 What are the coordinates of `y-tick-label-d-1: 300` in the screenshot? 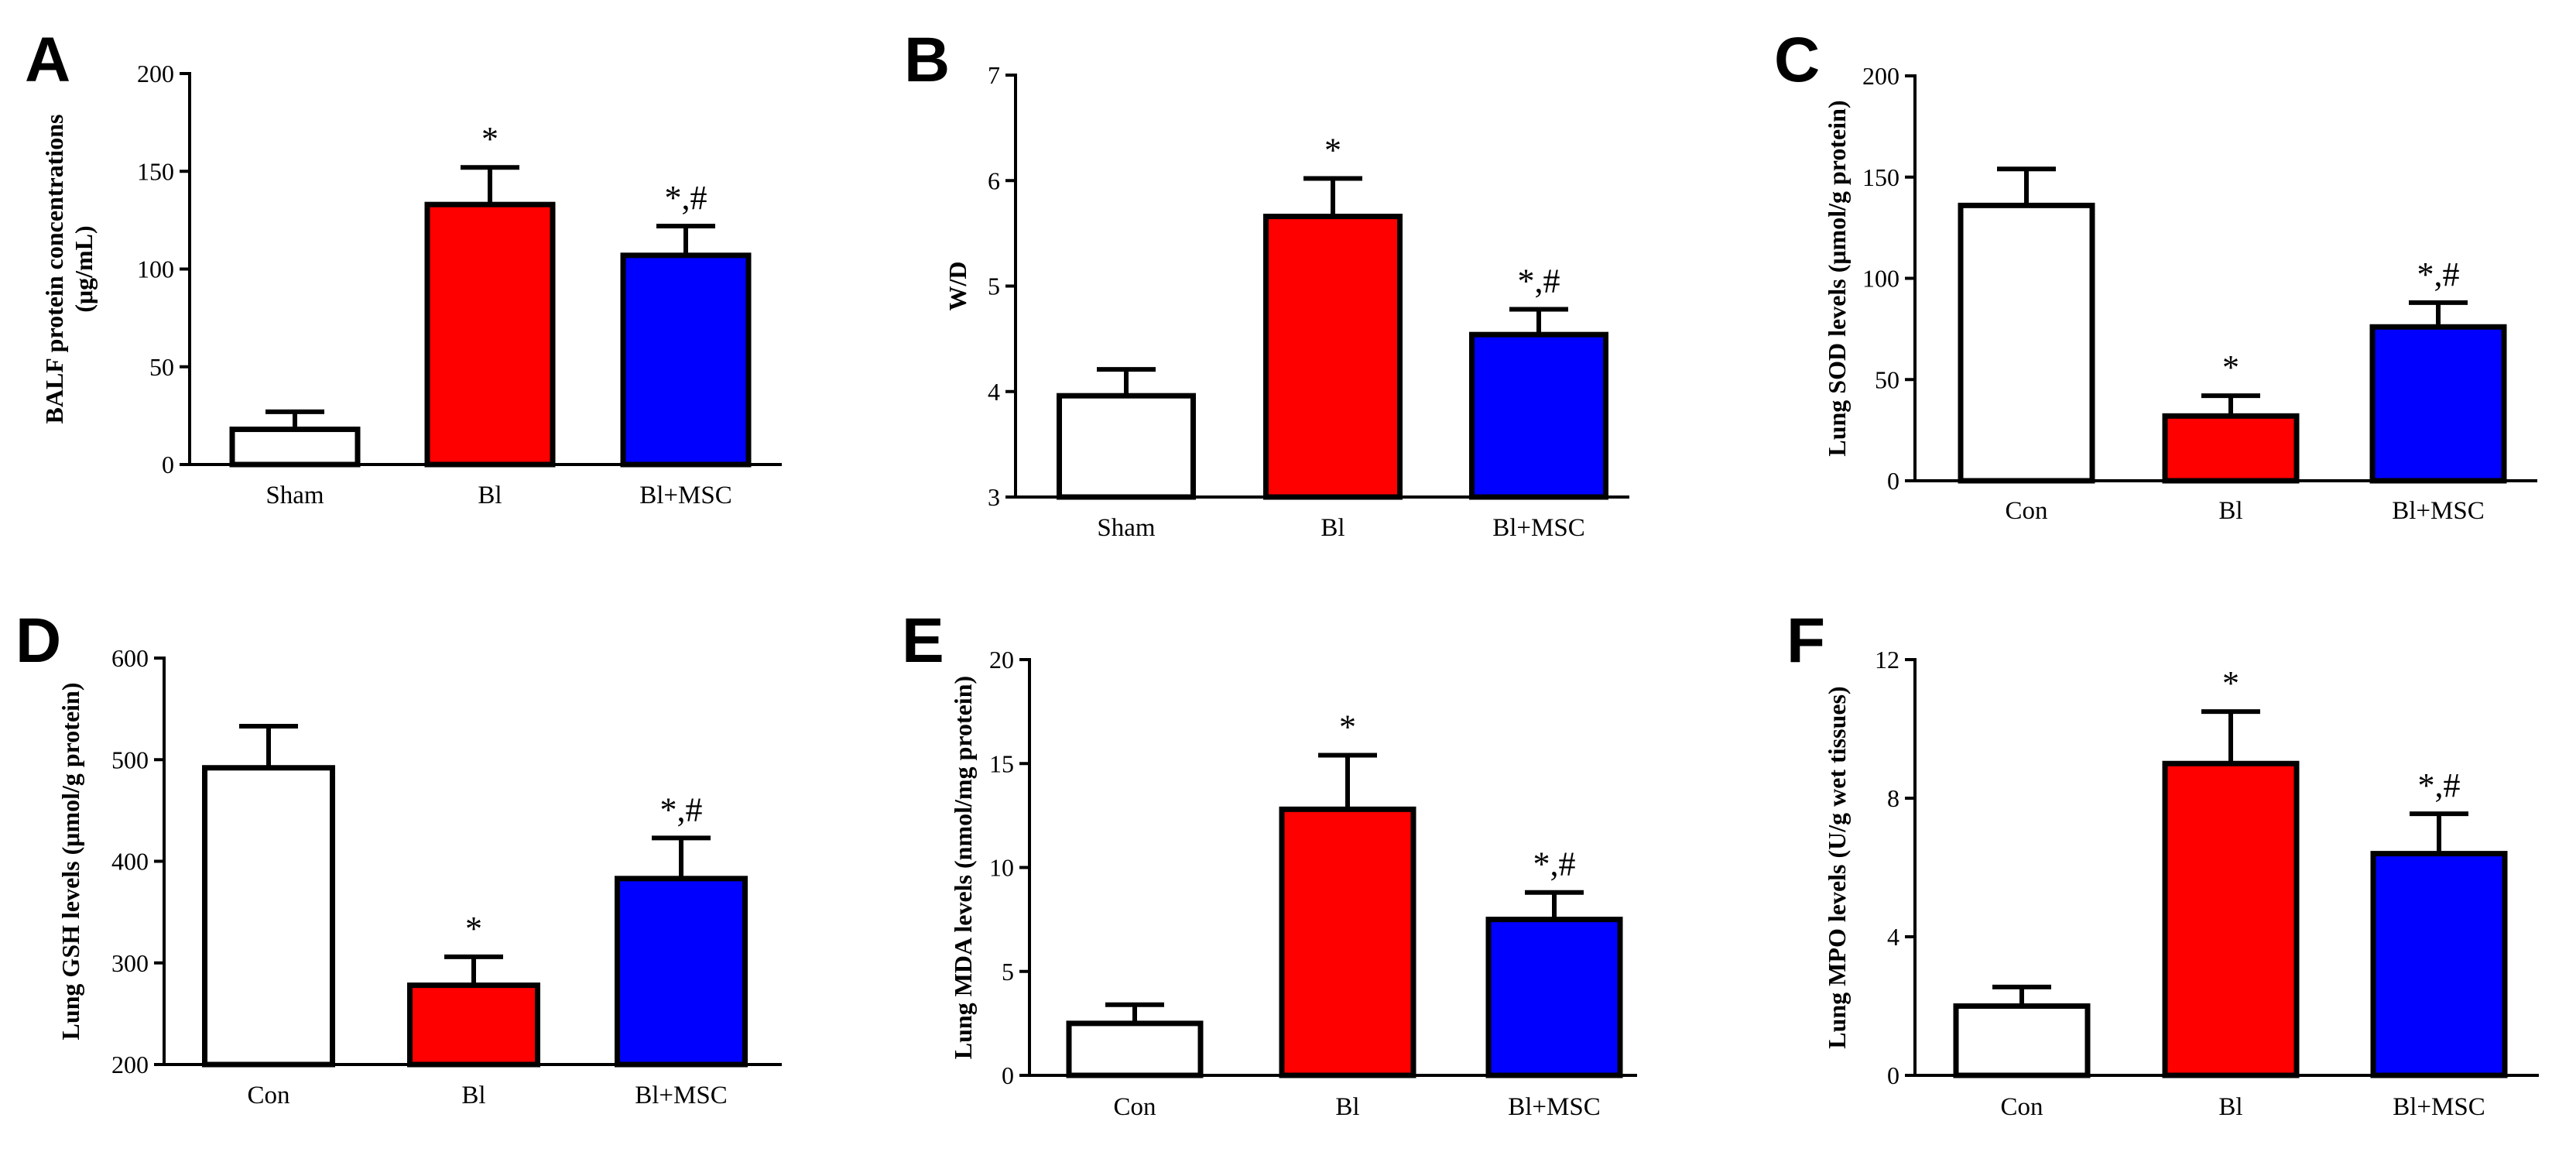 It's located at (130, 963).